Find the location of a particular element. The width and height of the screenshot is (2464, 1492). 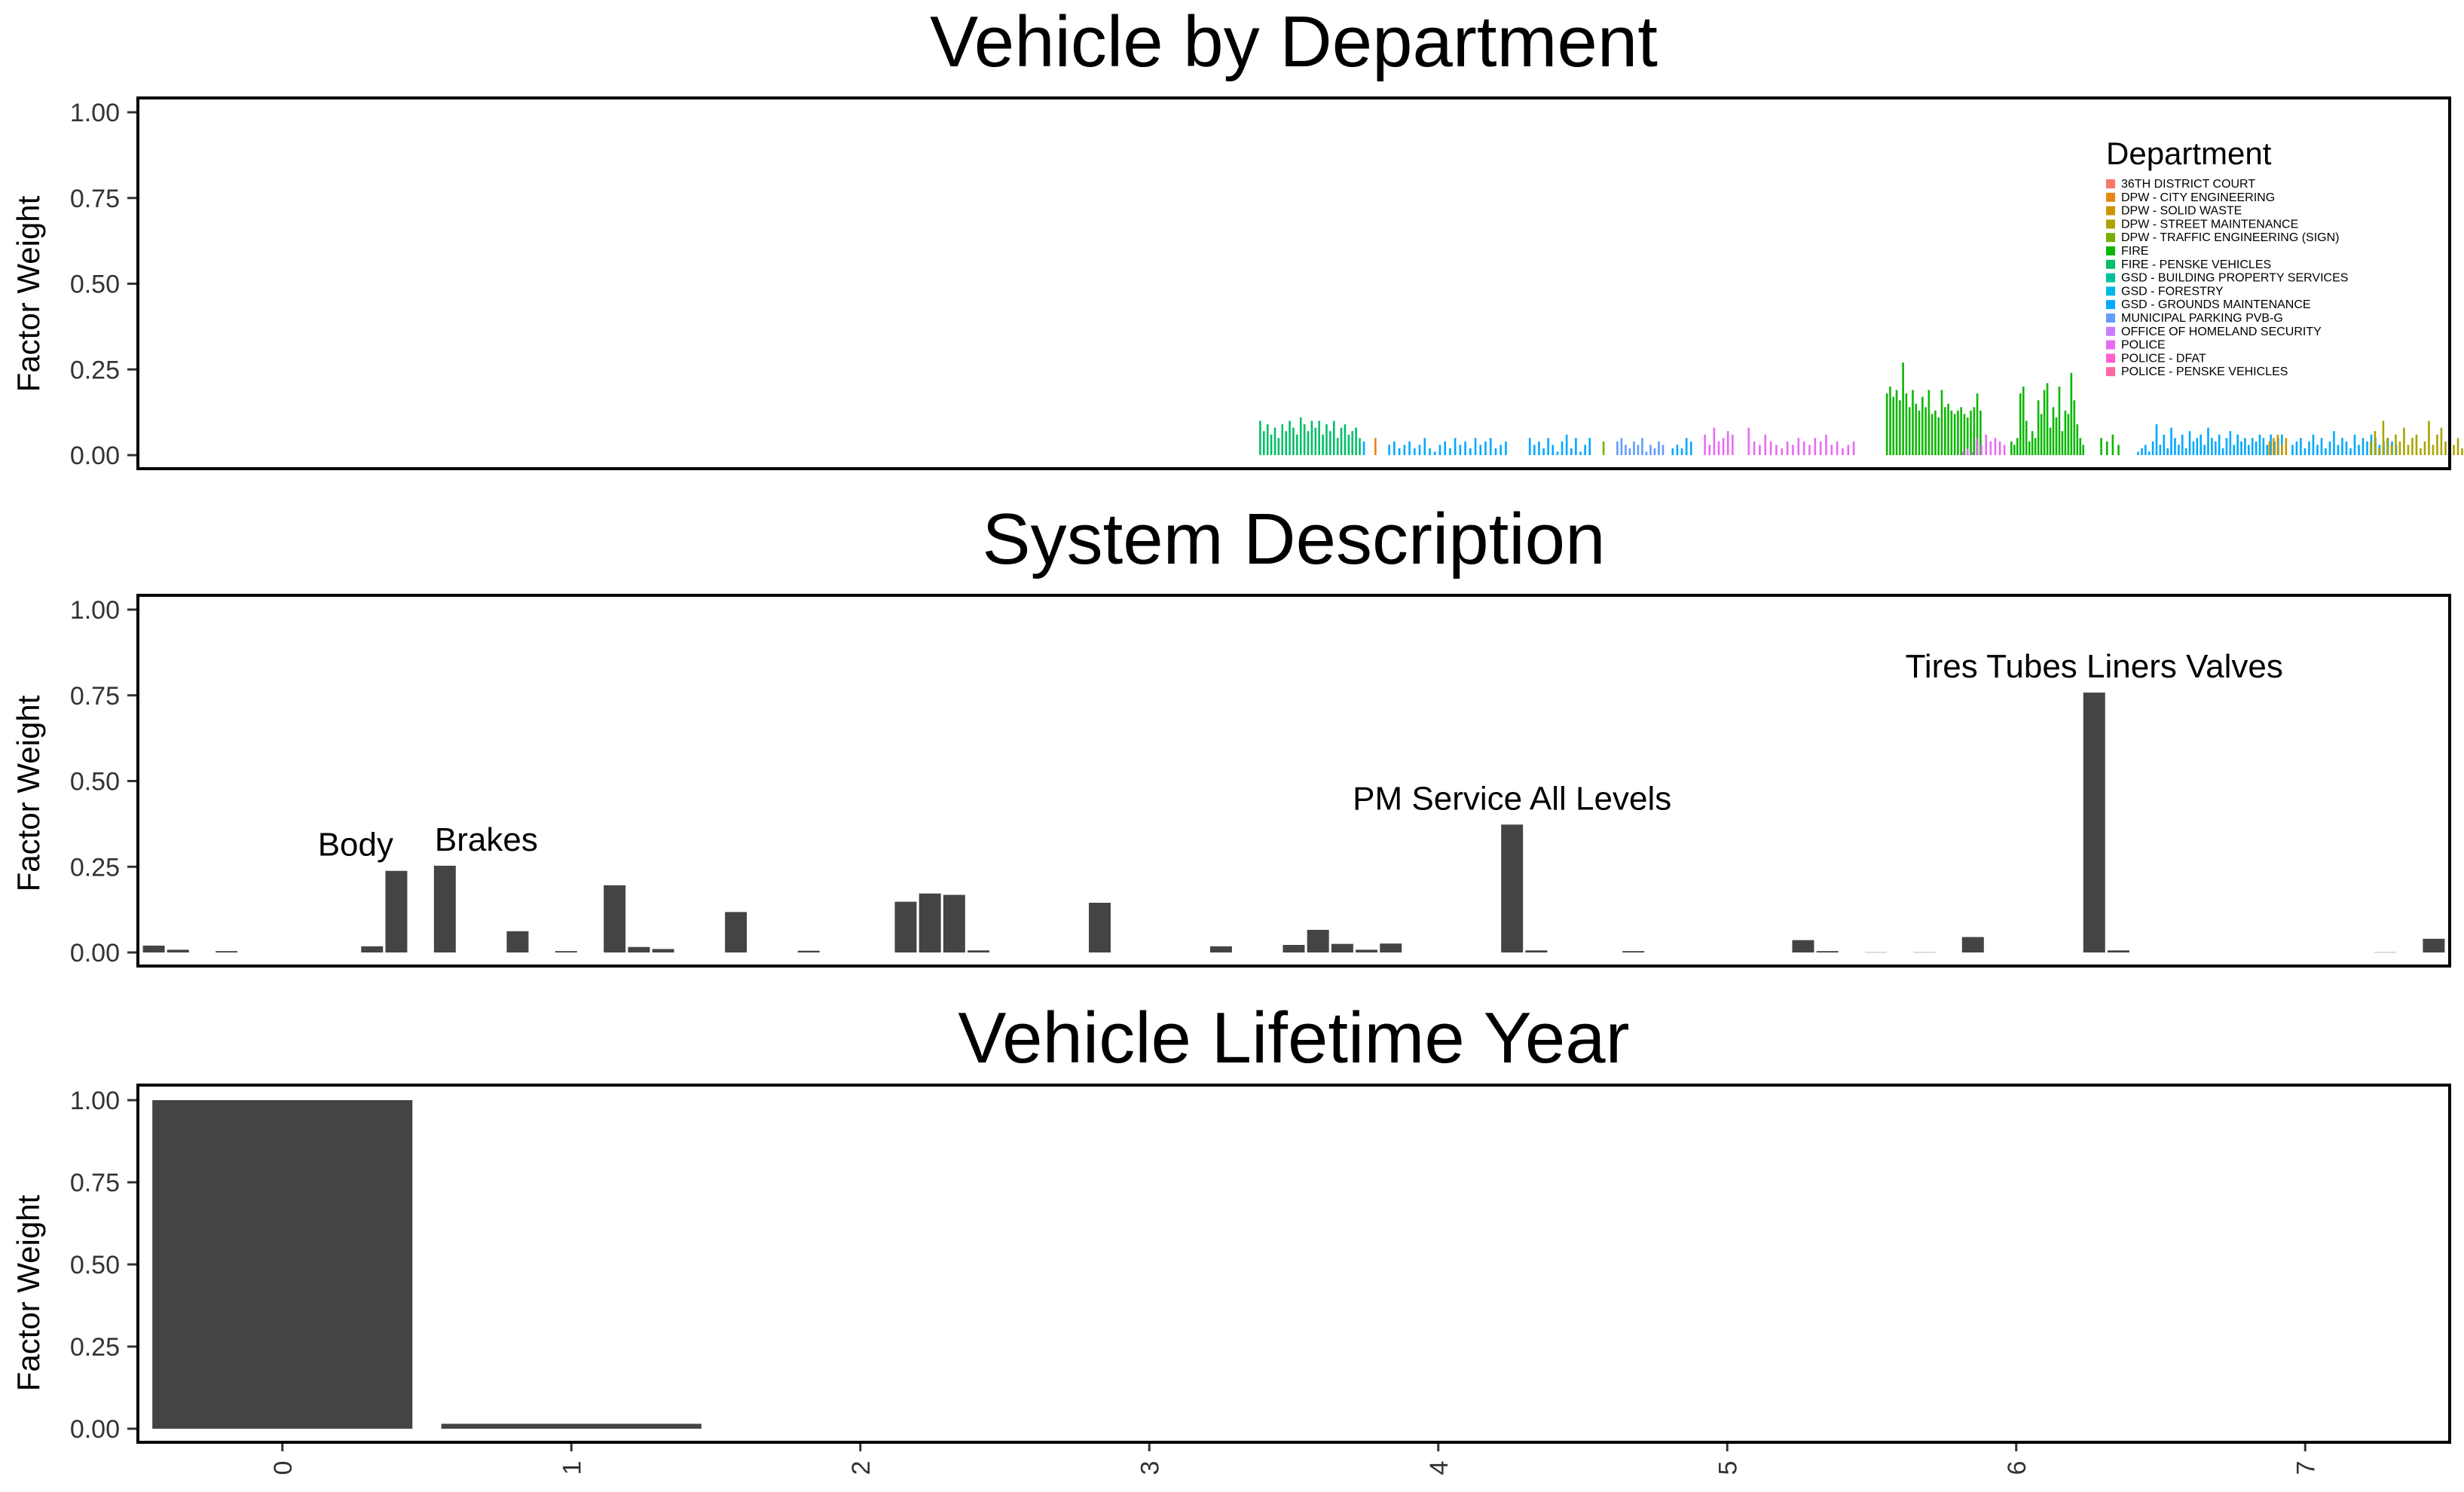

legend-label: FIRE is located at coordinates (2134, 251).